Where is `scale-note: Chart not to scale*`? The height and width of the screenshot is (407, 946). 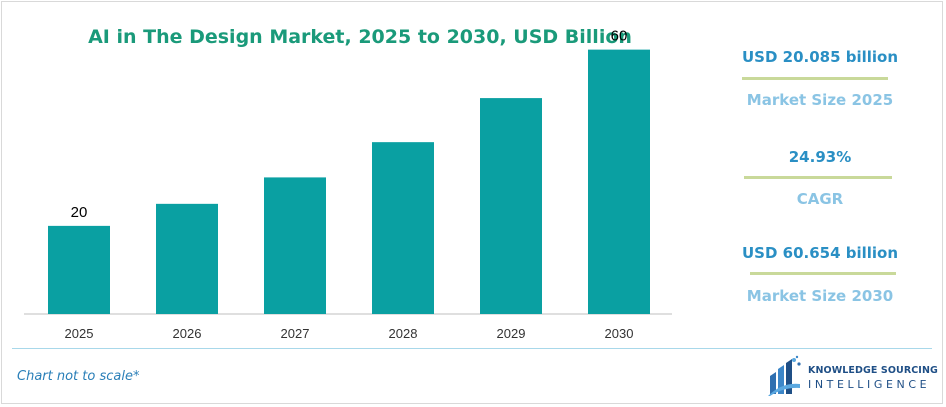
scale-note: Chart not to scale* is located at coordinates (78, 376).